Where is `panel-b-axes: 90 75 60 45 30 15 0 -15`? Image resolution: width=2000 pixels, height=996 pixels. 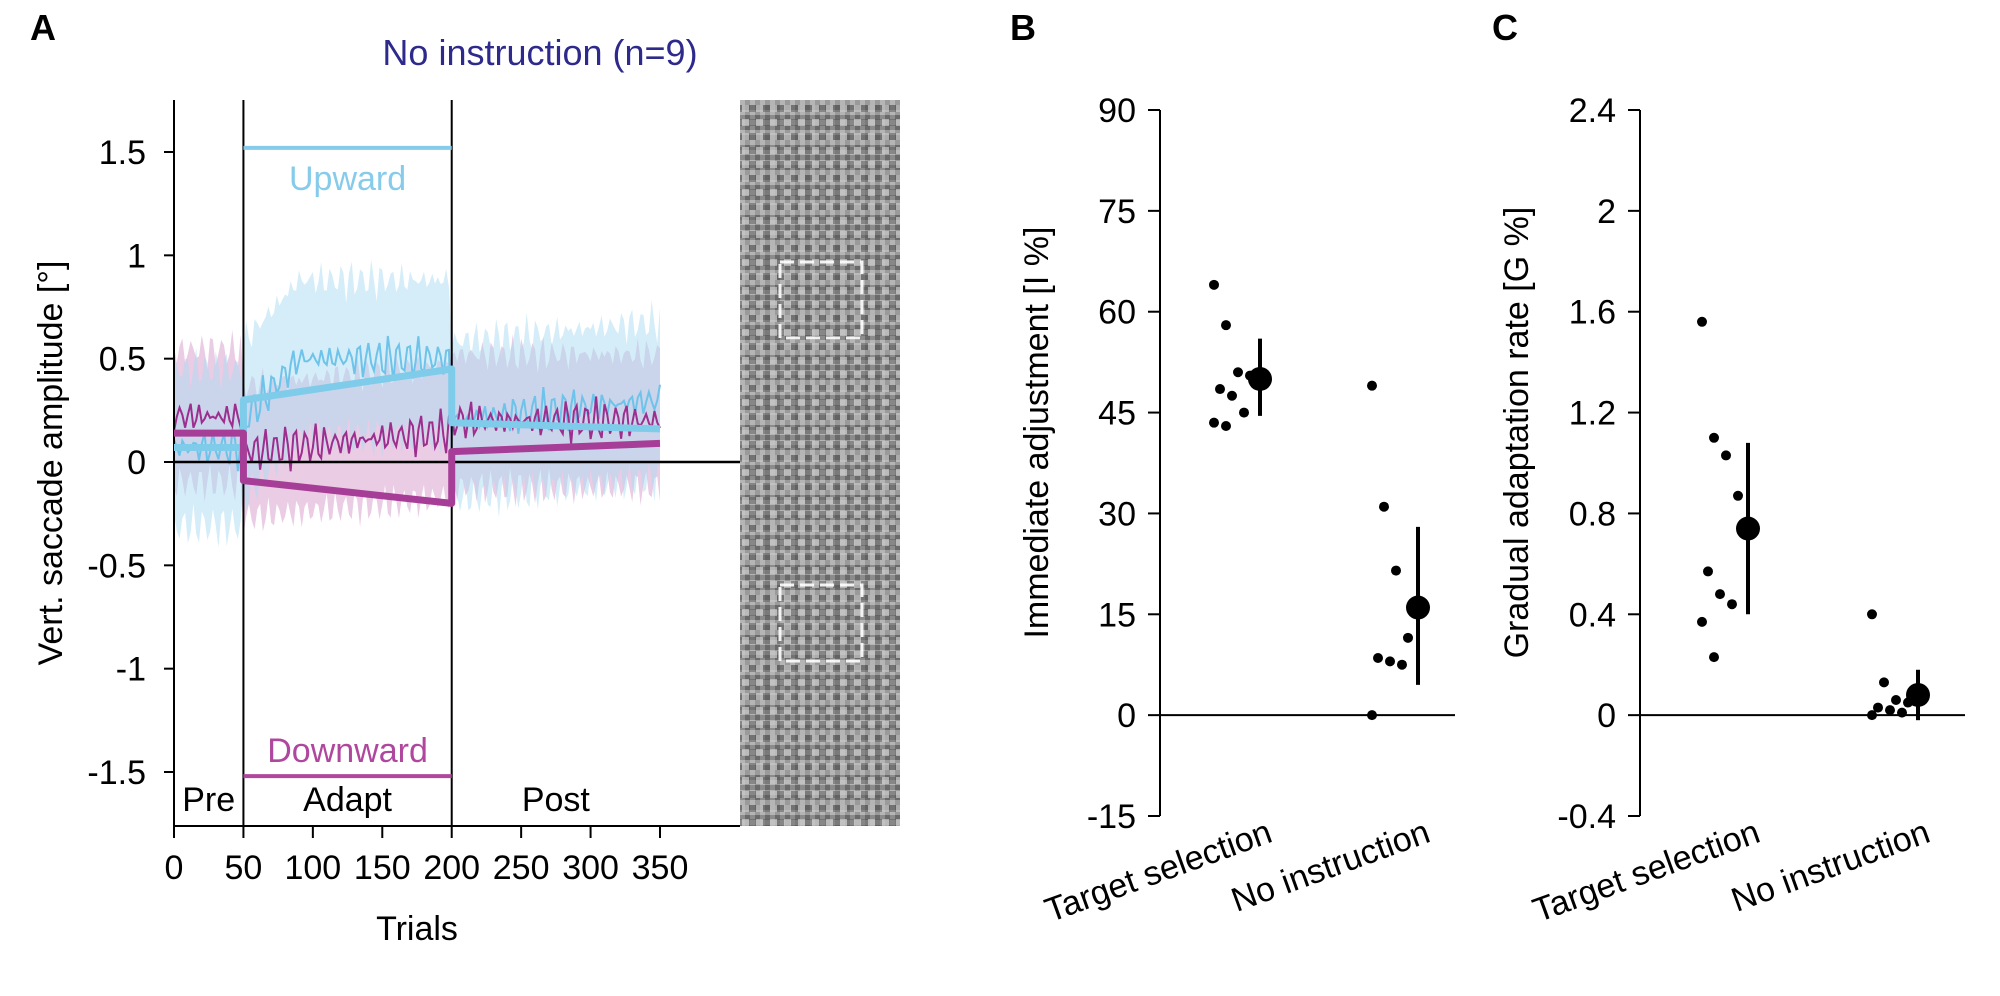 panel-b-axes: 90 75 60 45 30 15 0 -15 is located at coordinates (1271, 464).